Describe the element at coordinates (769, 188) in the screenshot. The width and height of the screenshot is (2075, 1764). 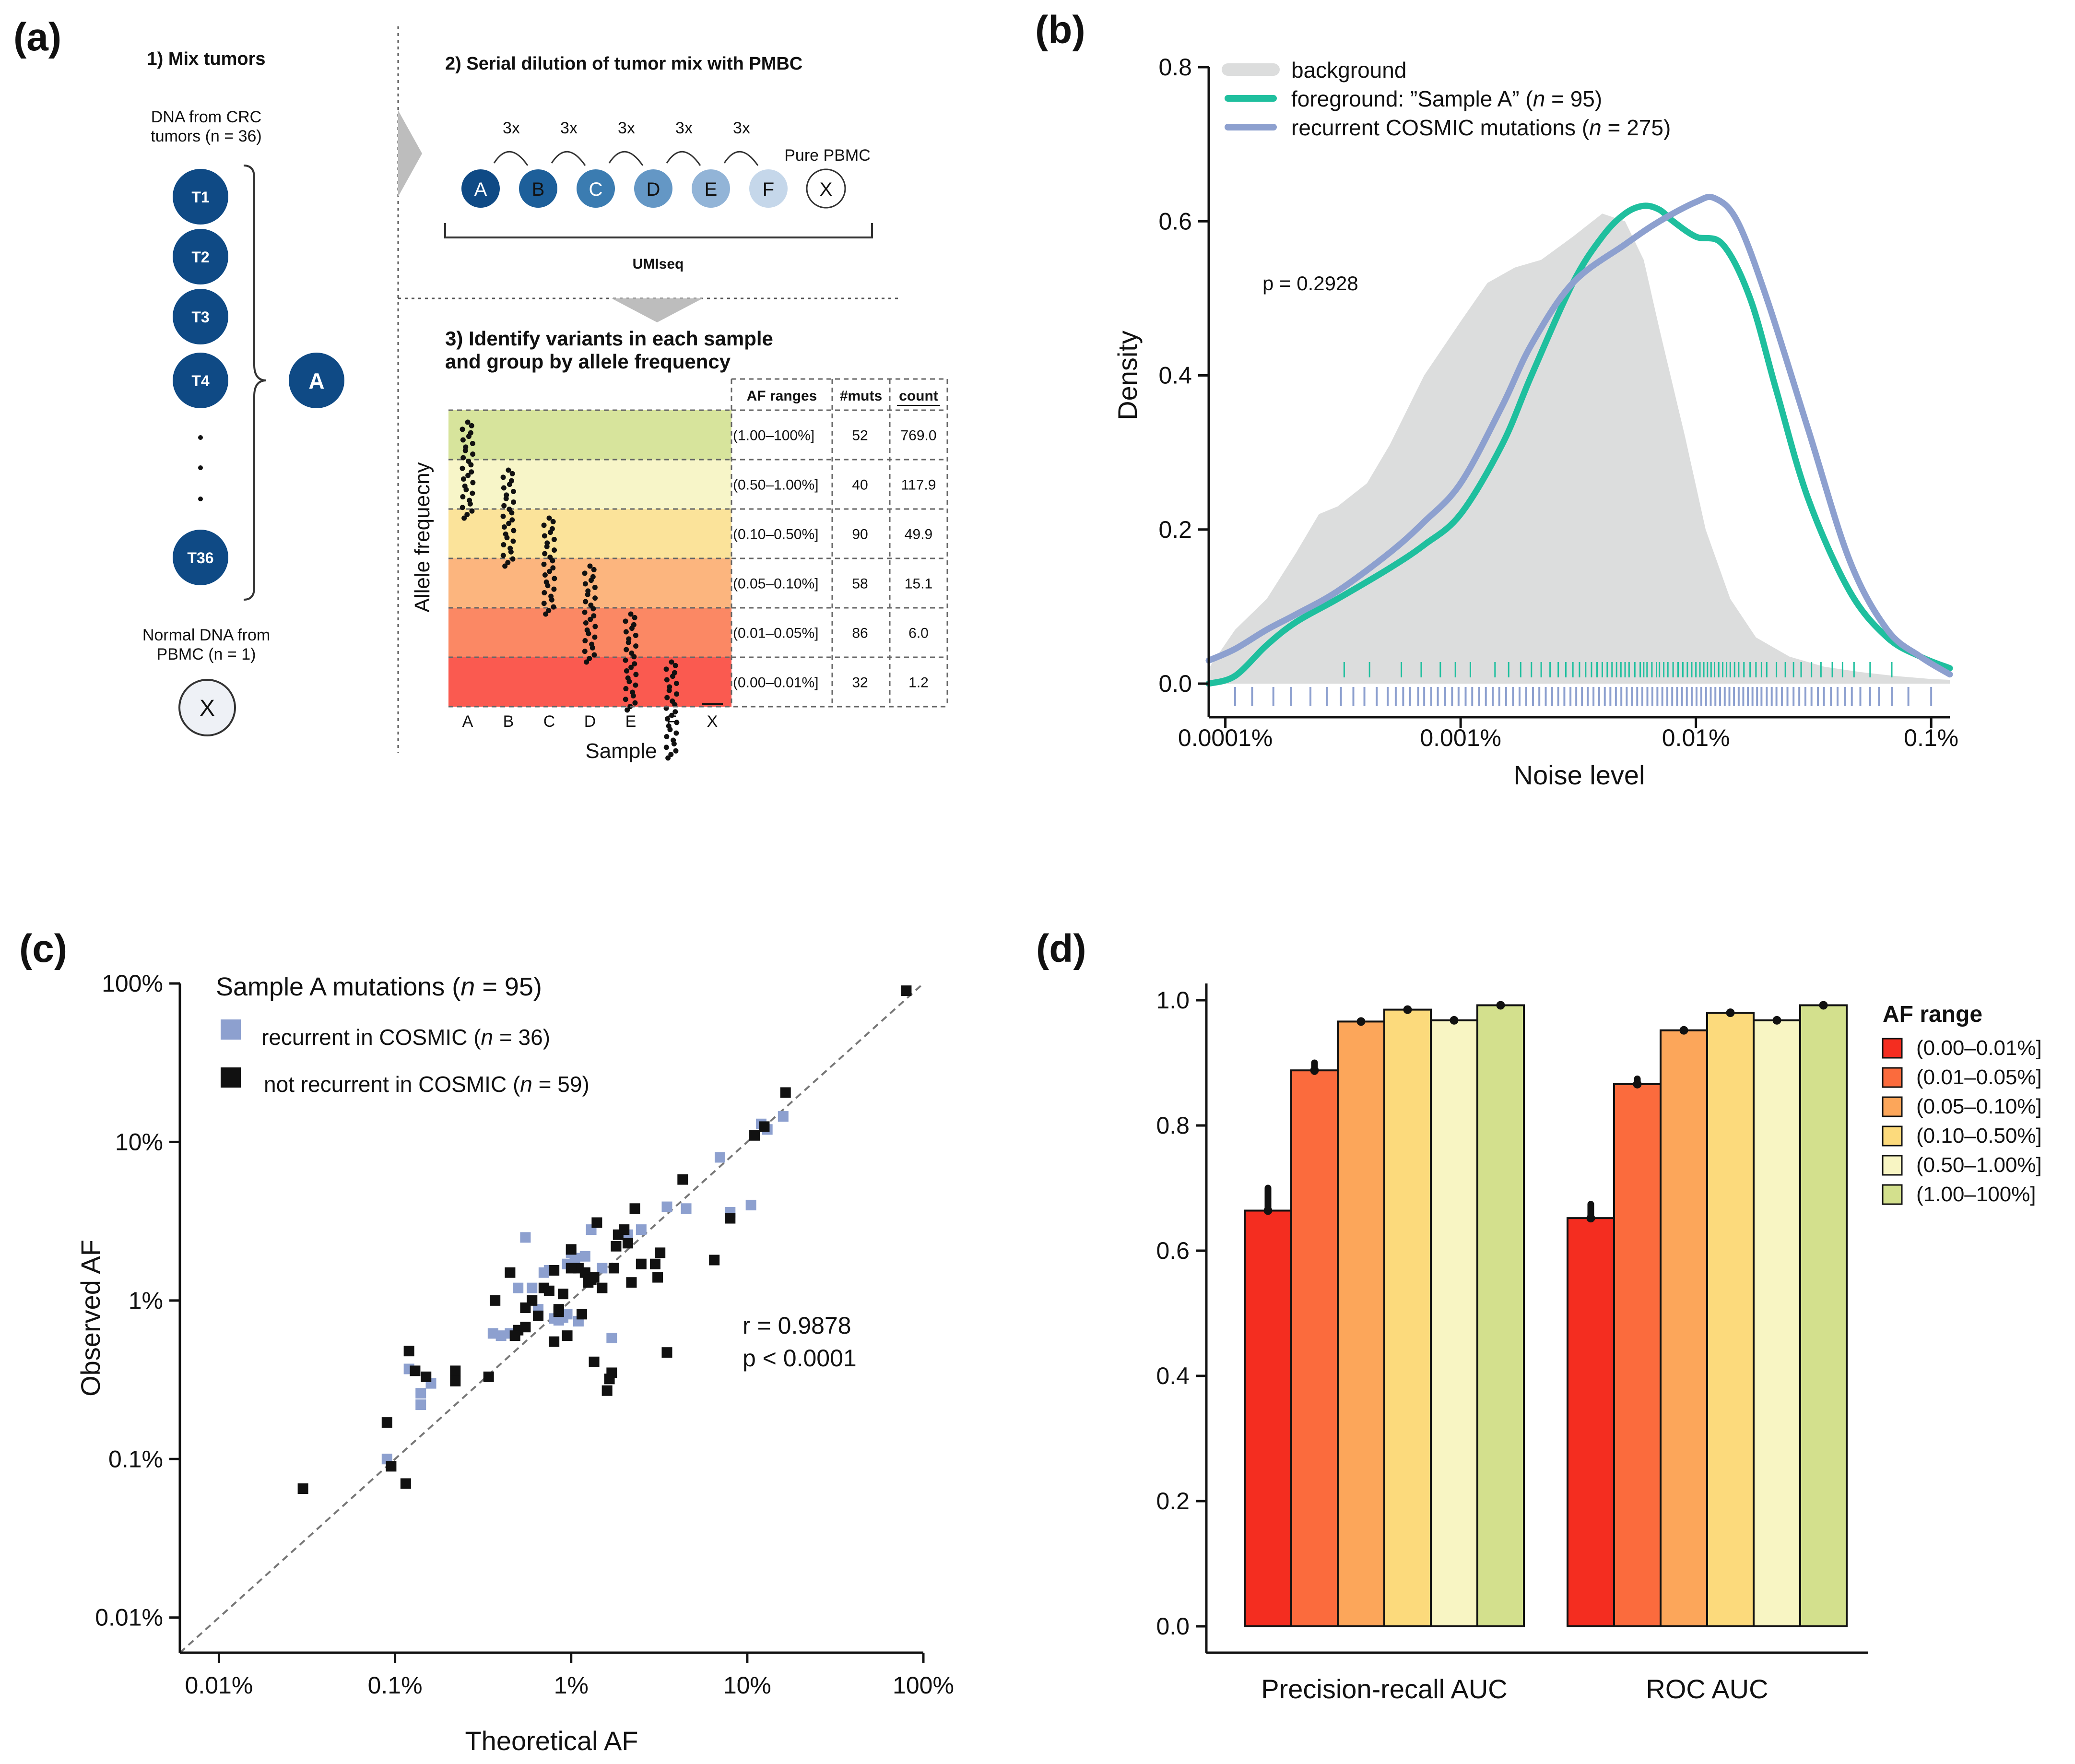
I see `dilution-circle` at that location.